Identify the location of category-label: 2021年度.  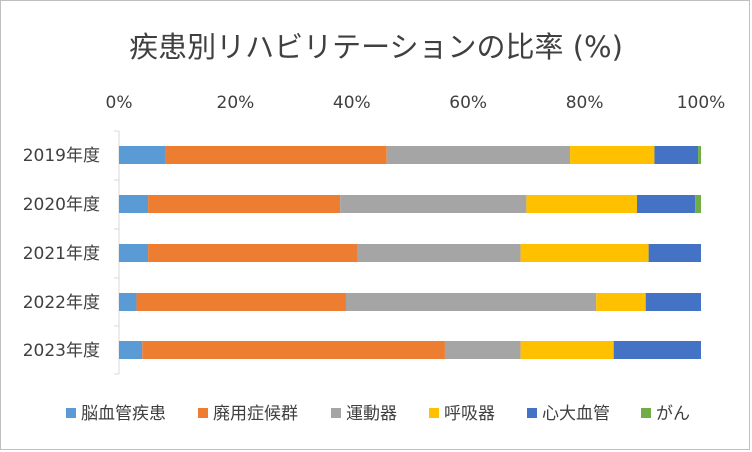
(61, 254).